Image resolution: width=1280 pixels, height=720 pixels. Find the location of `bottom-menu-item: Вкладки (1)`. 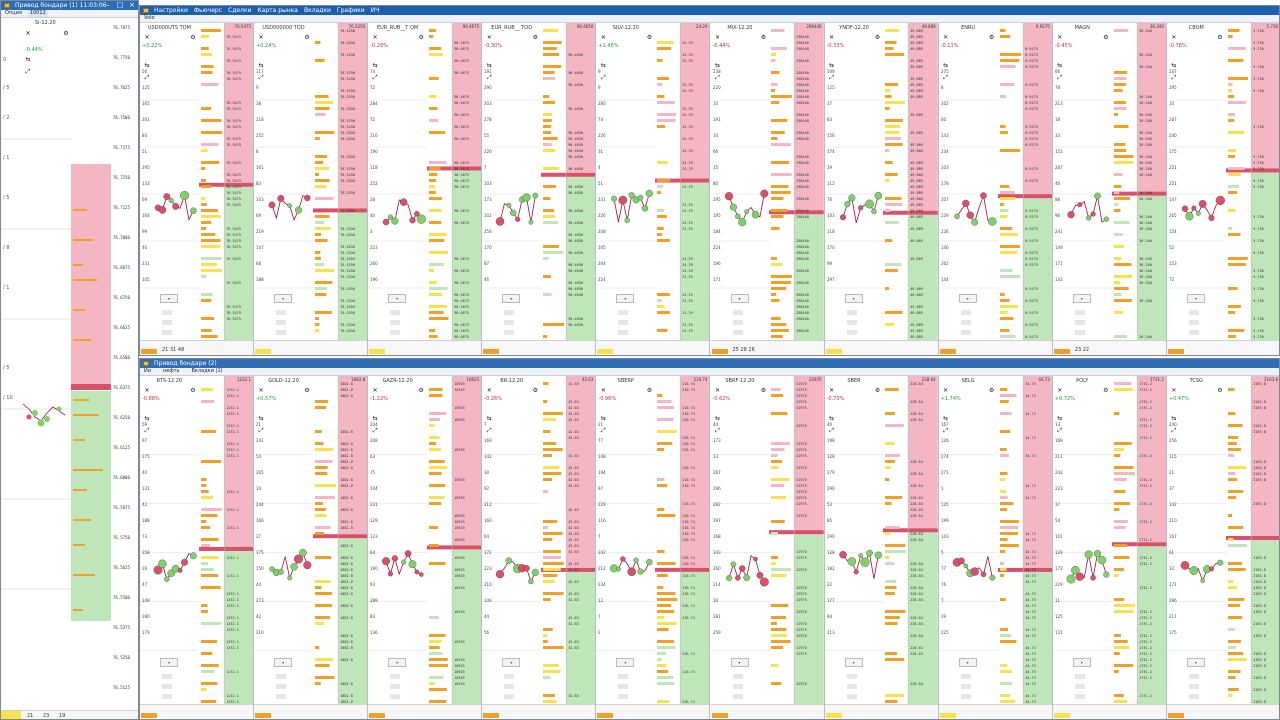

bottom-menu-item: Вкладки (1) is located at coordinates (207, 371).